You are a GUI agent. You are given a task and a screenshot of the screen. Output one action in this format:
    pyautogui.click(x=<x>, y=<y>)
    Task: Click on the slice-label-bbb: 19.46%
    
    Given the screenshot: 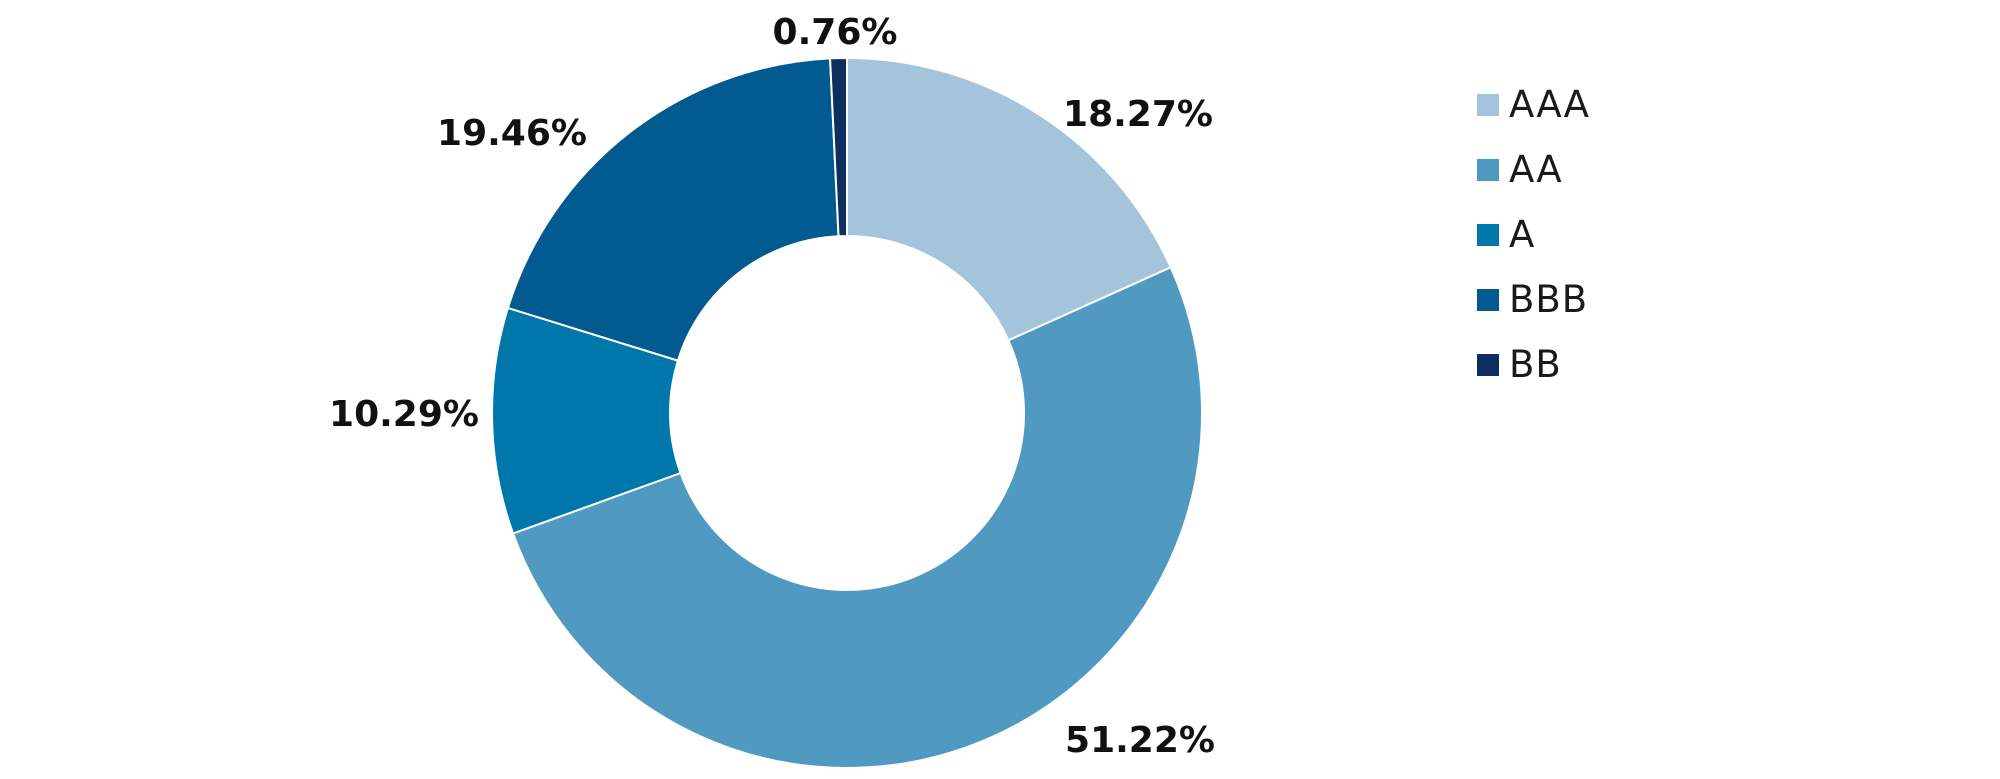 What is the action you would take?
    pyautogui.click(x=512, y=133)
    